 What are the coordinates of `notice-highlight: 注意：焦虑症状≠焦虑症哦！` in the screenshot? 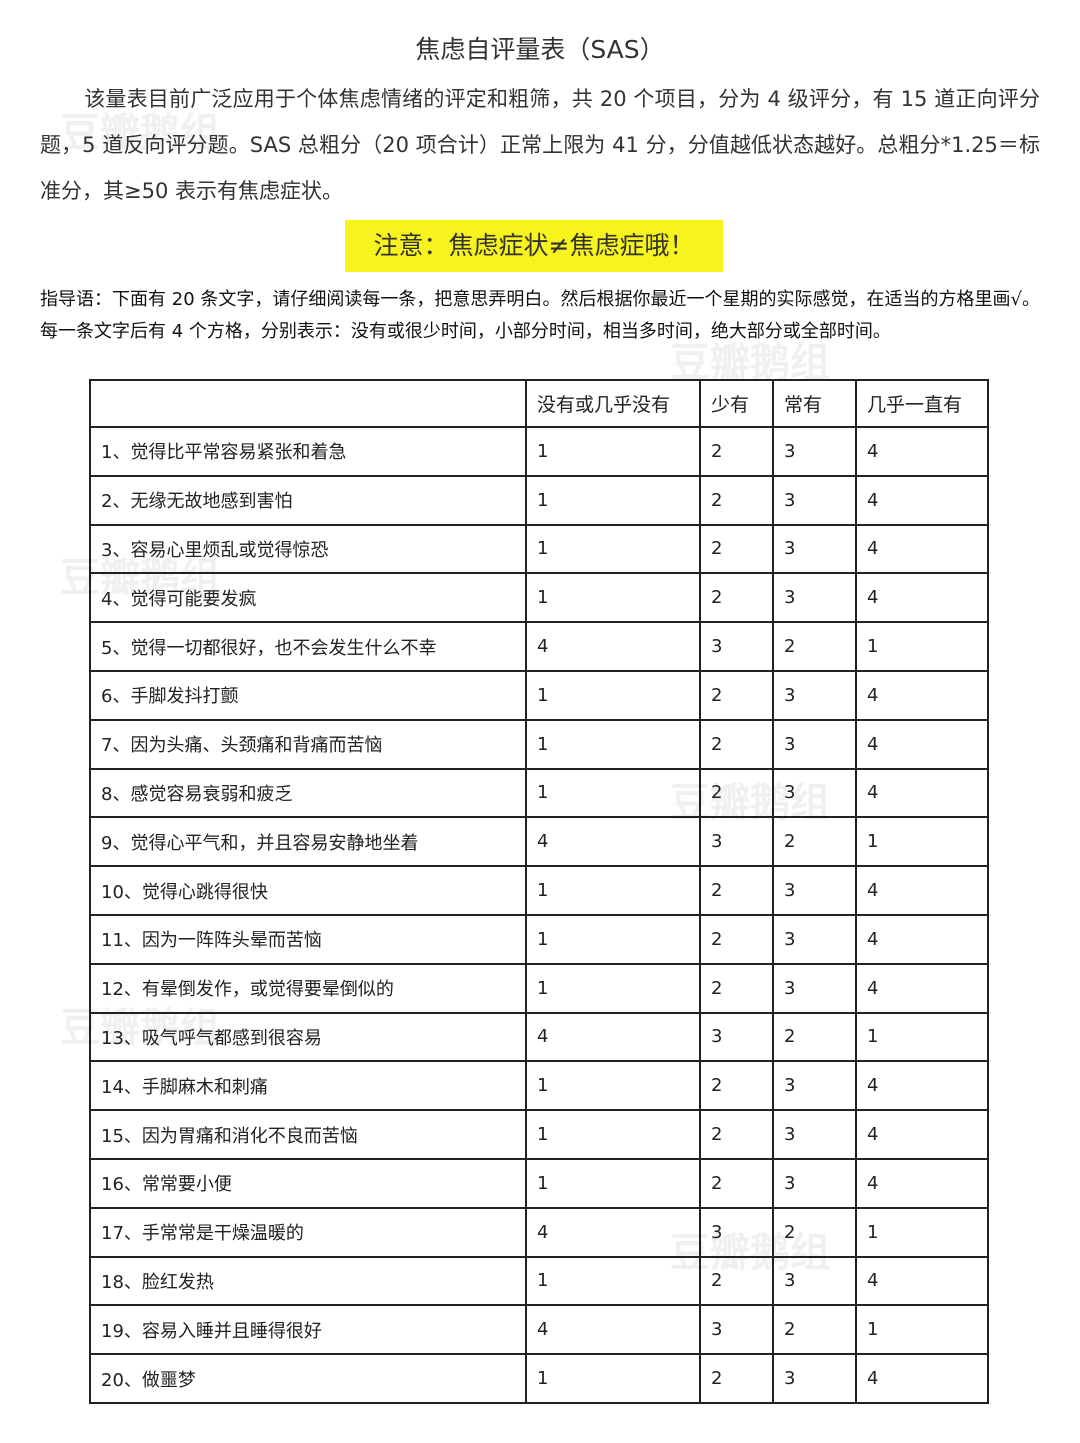 It's located at (534, 246).